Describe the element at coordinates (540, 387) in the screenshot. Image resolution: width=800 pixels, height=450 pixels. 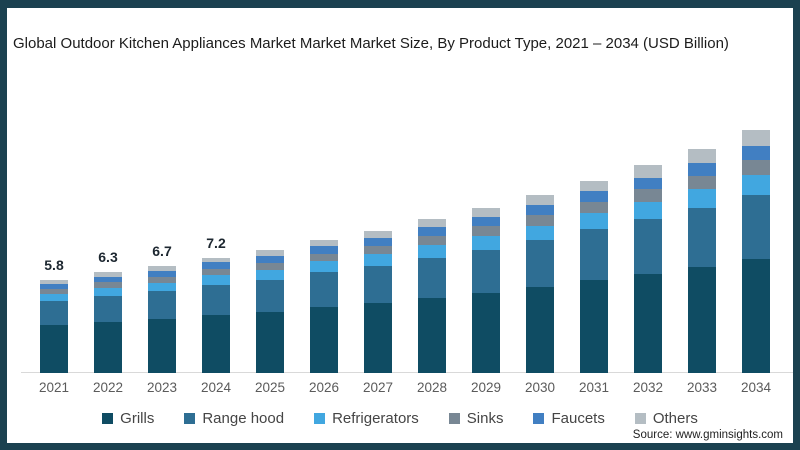
I see `x-tick-label: 2030` at that location.